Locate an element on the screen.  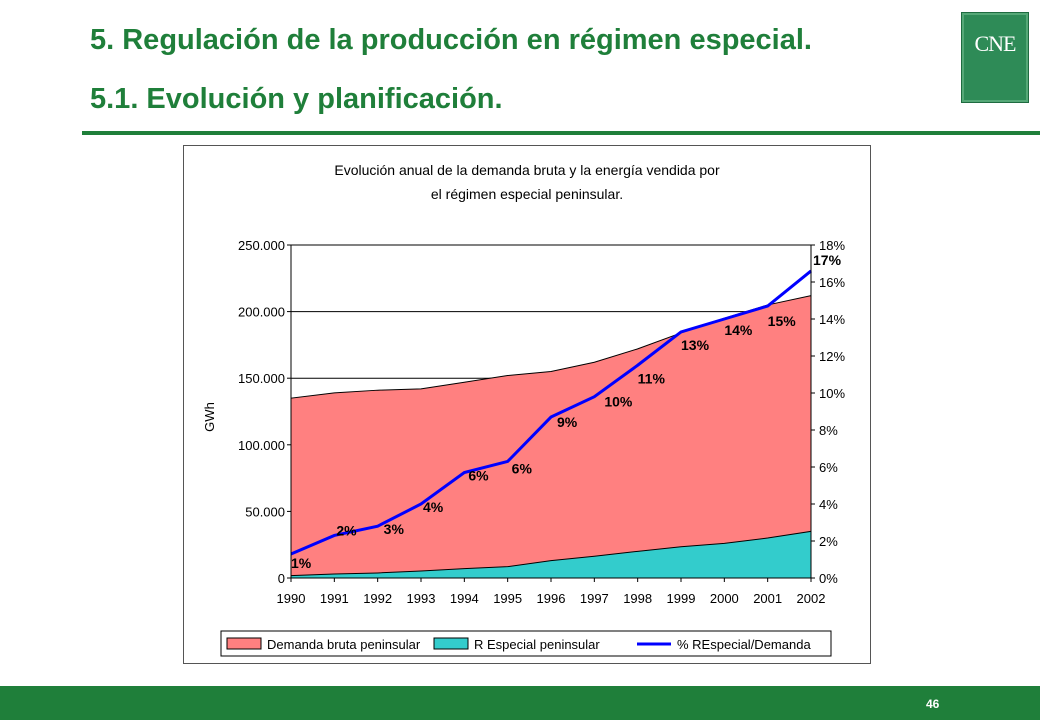
data-label: 15% is located at coordinates (782, 321).